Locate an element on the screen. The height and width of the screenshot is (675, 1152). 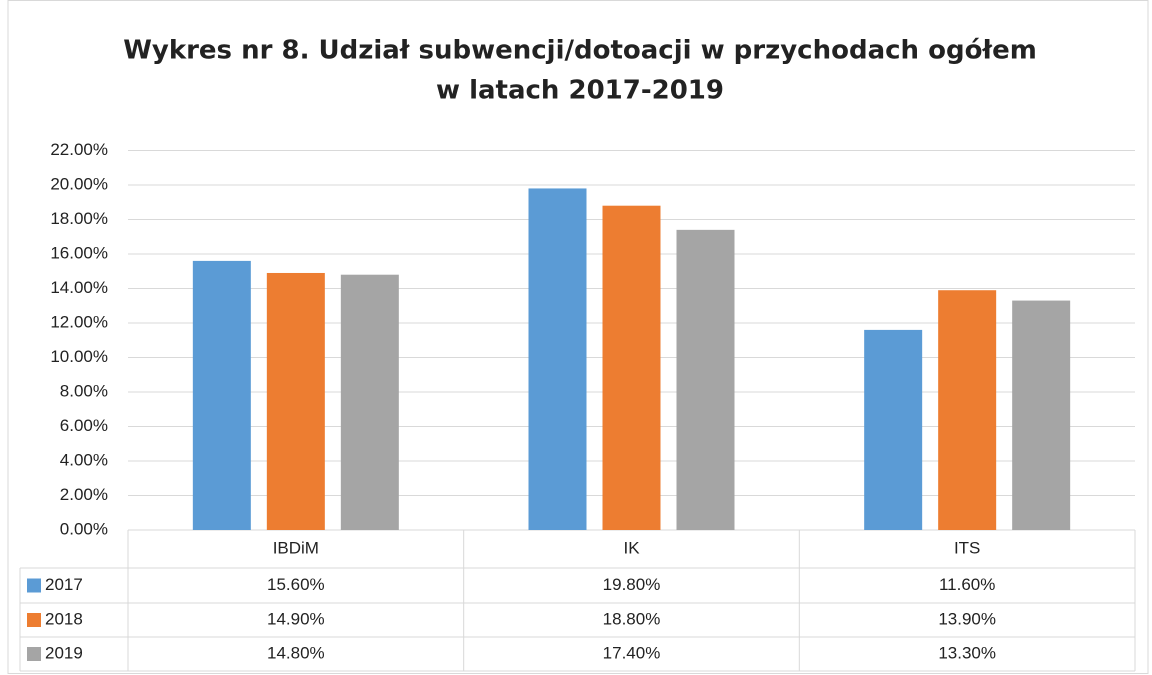
x-tick-label: IK is located at coordinates (631, 547).